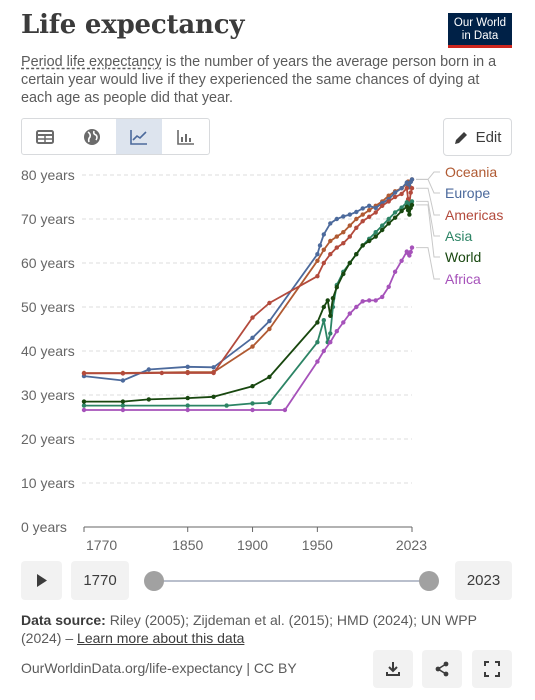 This screenshot has width=535, height=700. What do you see at coordinates (429, 581) in the screenshot?
I see `end-year-handle` at bounding box center [429, 581].